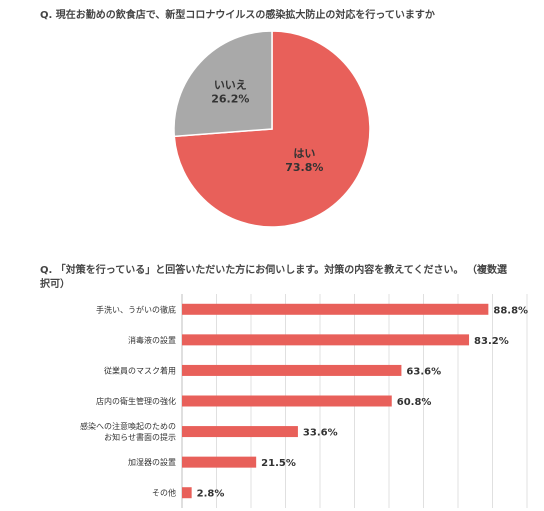  What do you see at coordinates (128, 431) in the screenshot?
I see `bar-category-label-4: 感染への注意喚起のためのお知らせ書面の提示` at bounding box center [128, 431].